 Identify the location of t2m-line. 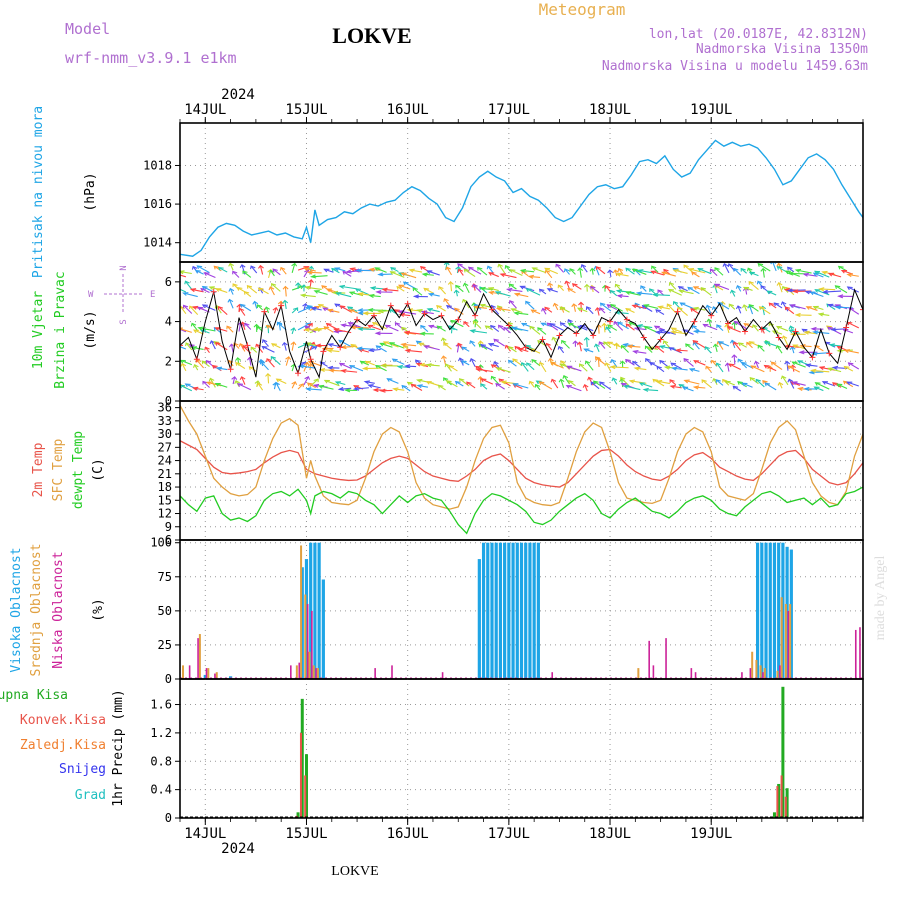
(521, 464).